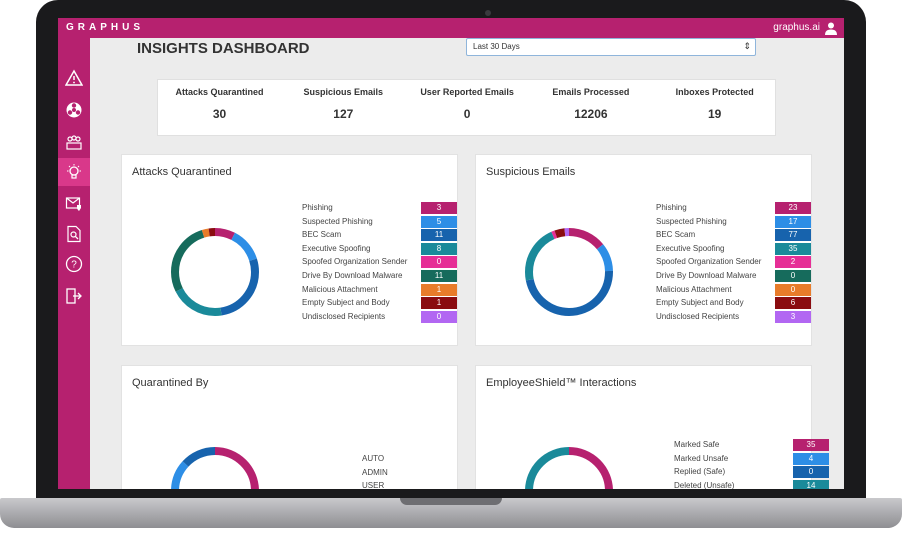 This screenshot has height=536, width=902. Describe the element at coordinates (793, 316) in the screenshot. I see `legend-value: 3` at that location.